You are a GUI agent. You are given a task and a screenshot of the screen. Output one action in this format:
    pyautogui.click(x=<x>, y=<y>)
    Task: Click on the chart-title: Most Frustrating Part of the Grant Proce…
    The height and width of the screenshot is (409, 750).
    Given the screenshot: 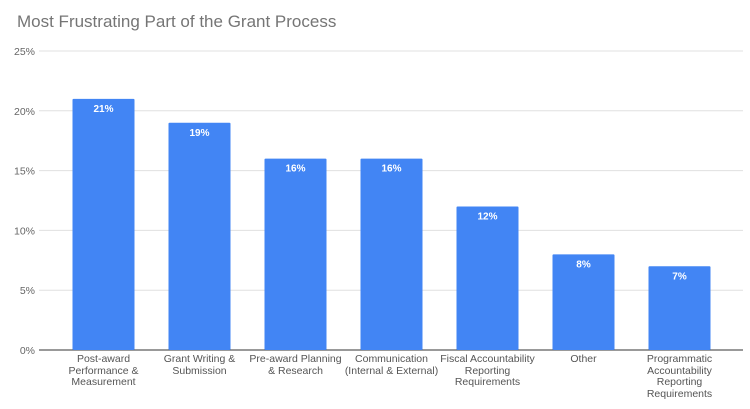 What is the action you would take?
    pyautogui.click(x=177, y=21)
    